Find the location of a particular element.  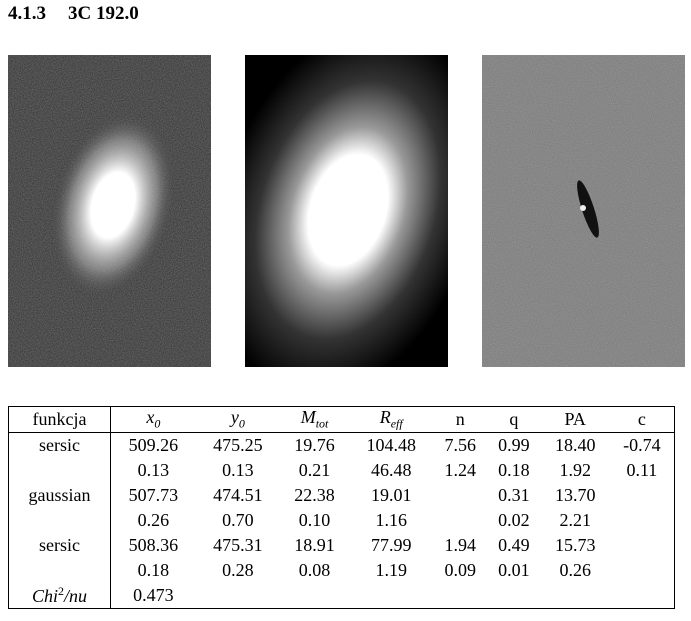

table-cell: Chi2/nu is located at coordinates (59, 596).